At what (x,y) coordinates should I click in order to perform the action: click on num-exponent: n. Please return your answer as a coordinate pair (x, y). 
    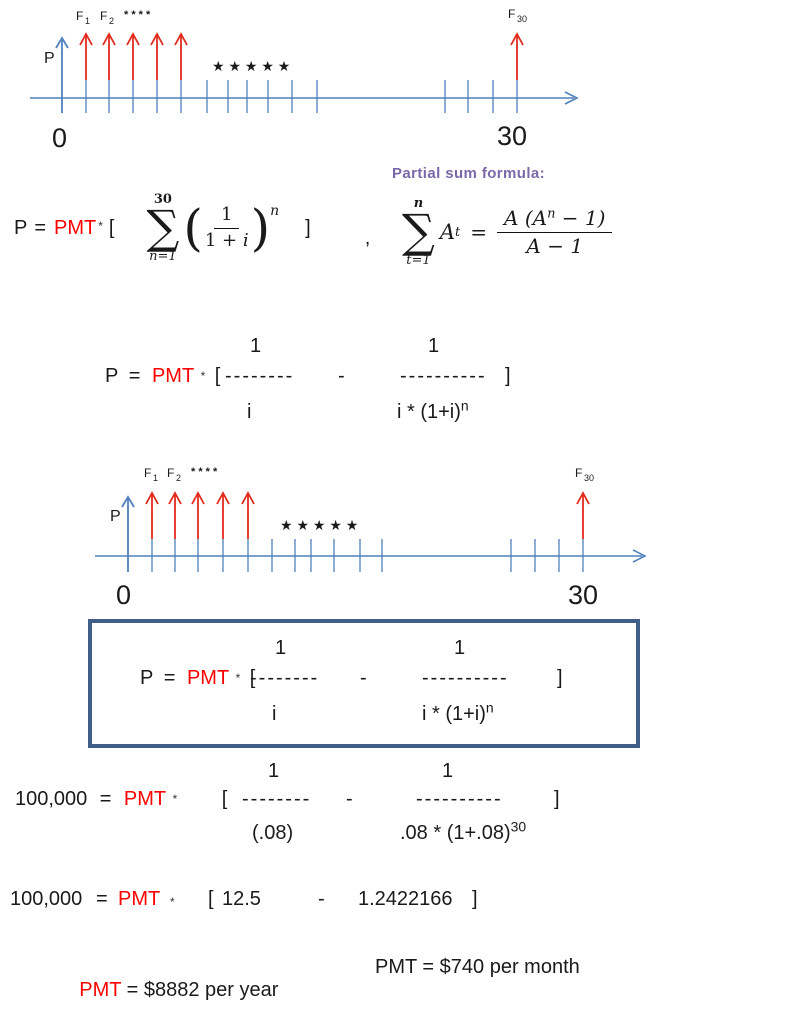
    Looking at the image, I should click on (551, 213).